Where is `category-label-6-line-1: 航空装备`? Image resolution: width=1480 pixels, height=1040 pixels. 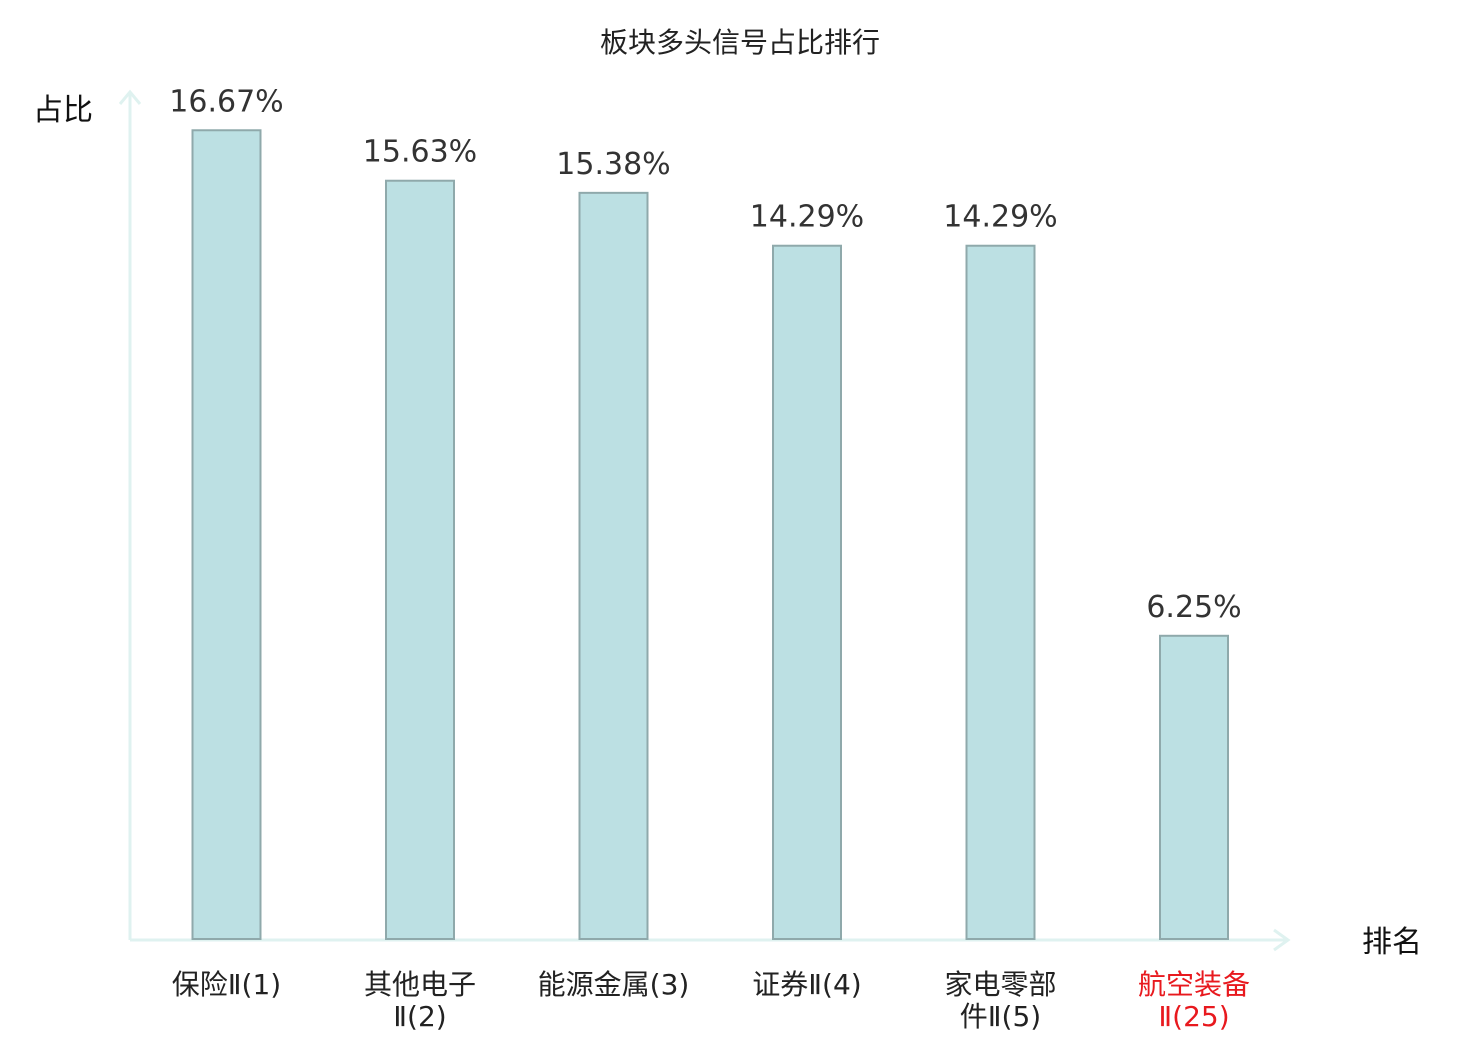 category-label-6-line-1: 航空装备 is located at coordinates (1194, 984).